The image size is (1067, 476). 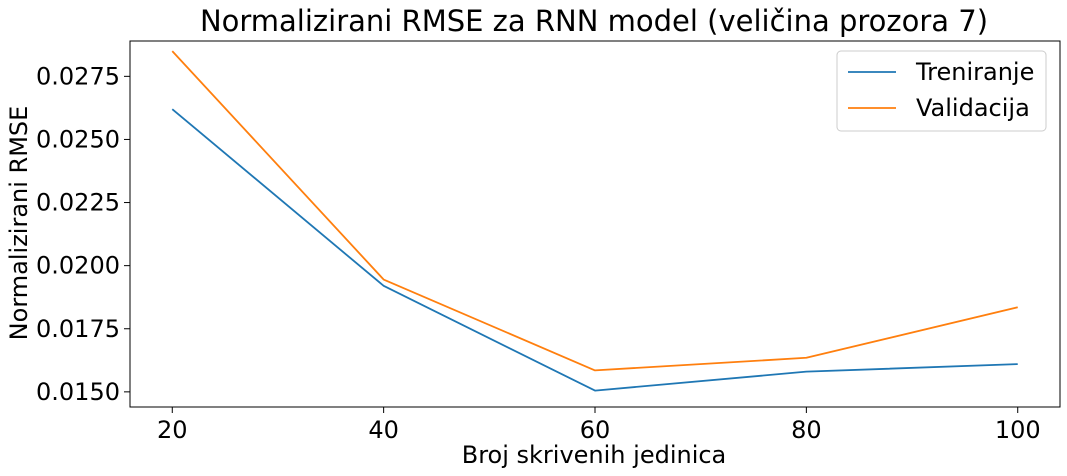 What do you see at coordinates (806, 430) in the screenshot?
I see `x-tick-label: 80` at bounding box center [806, 430].